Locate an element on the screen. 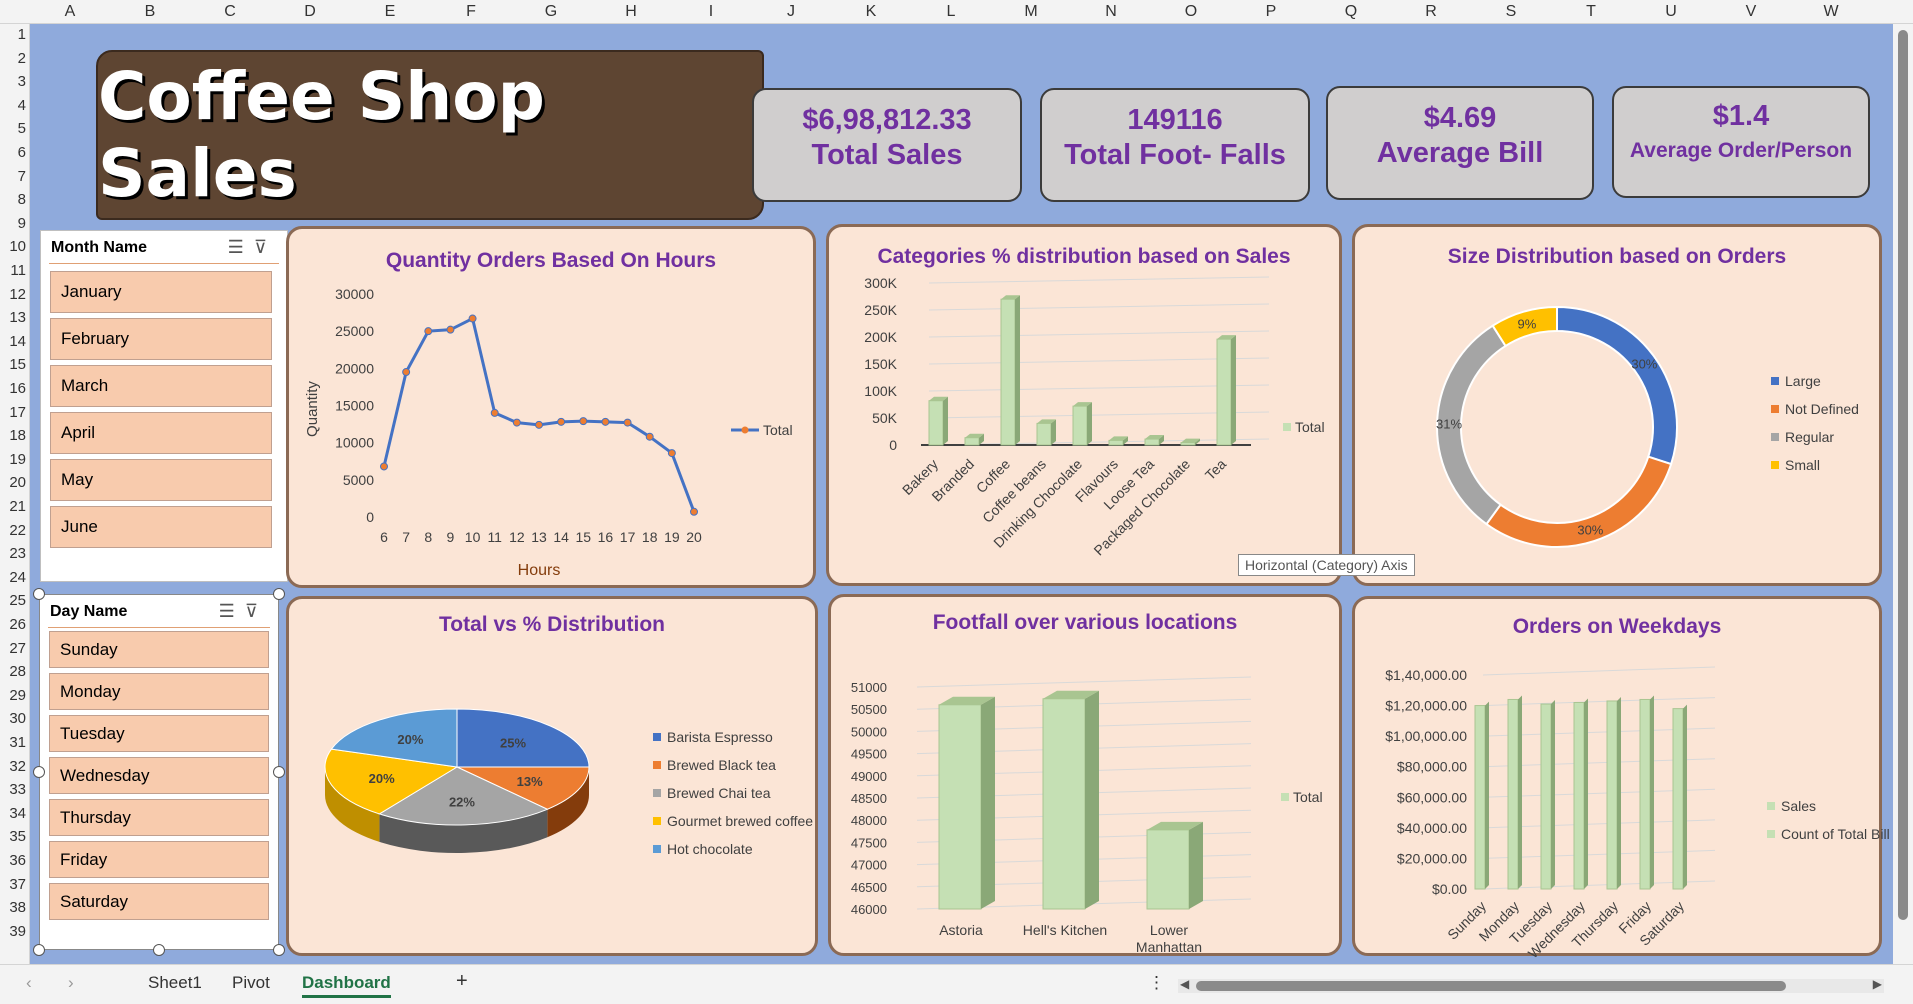 This screenshot has height=1004, width=1913. row-label: 6 is located at coordinates (21, 152).